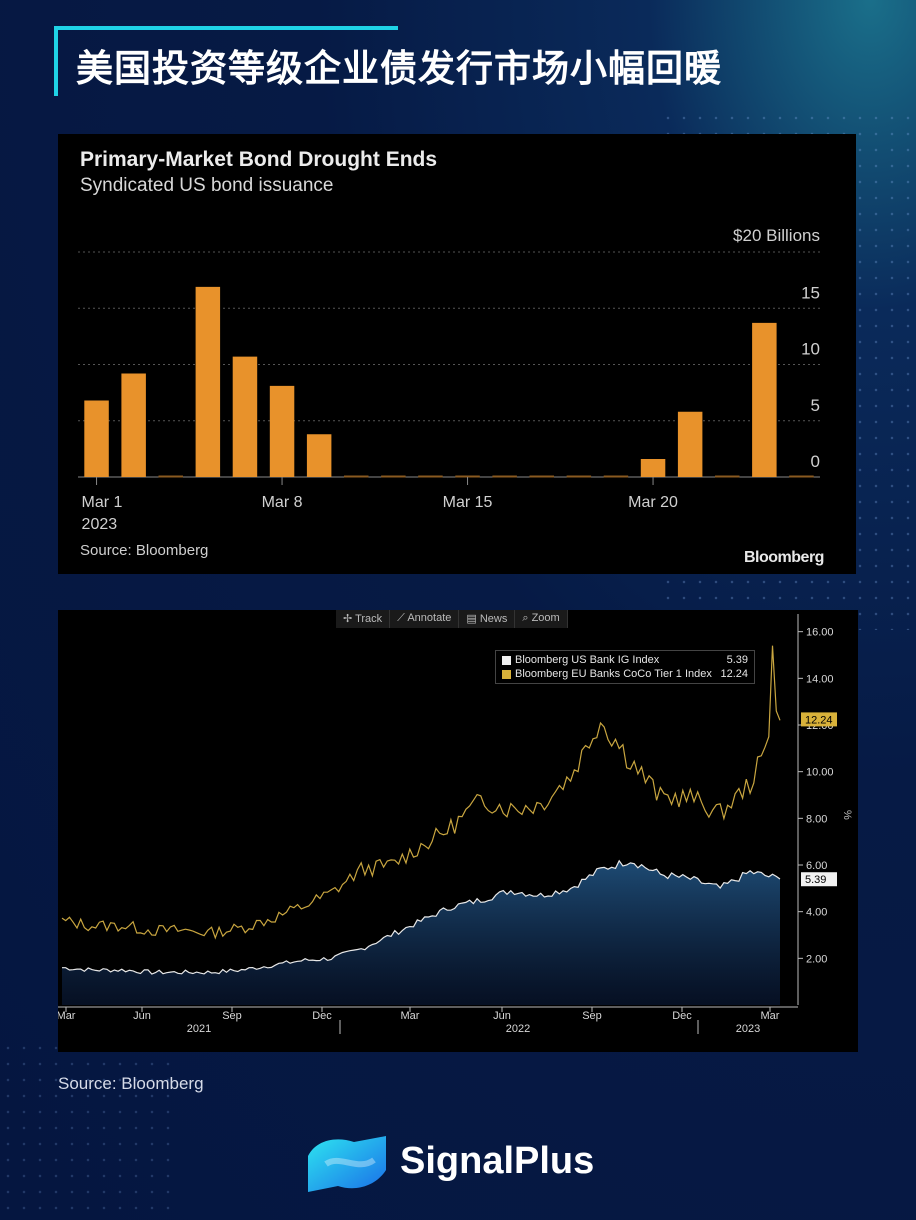 The width and height of the screenshot is (916, 1220). What do you see at coordinates (545, 618) in the screenshot?
I see `zoom-label: Zoom` at bounding box center [545, 618].